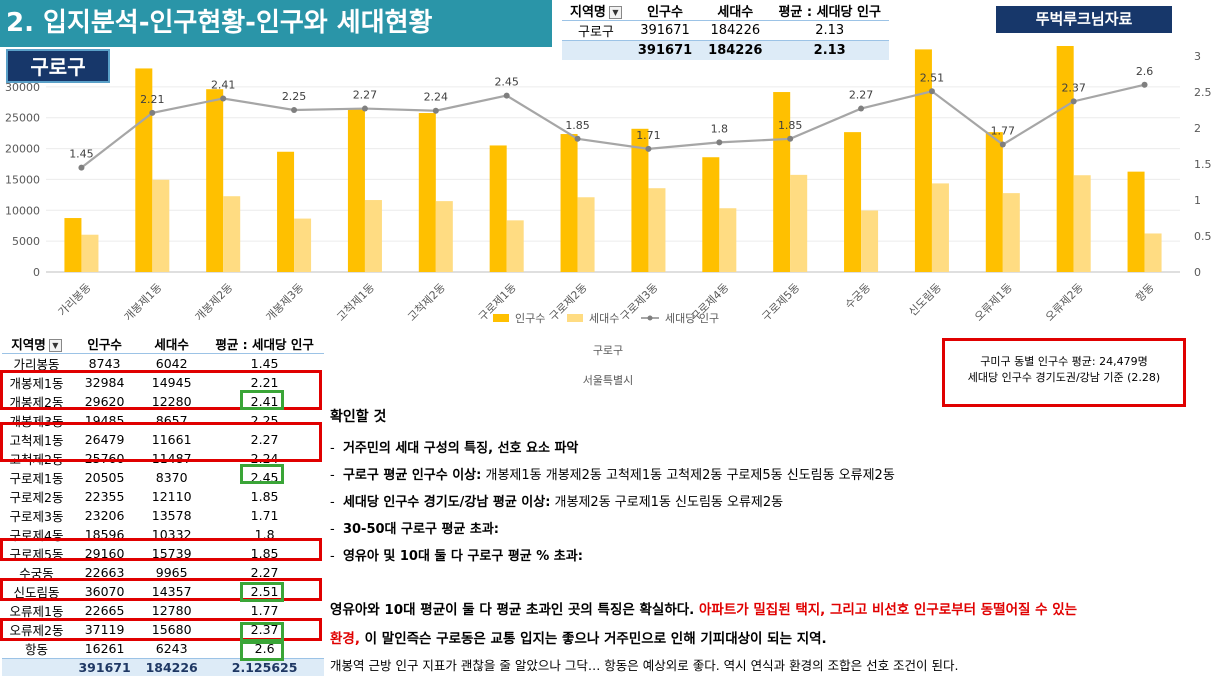  What do you see at coordinates (26, 241) in the screenshot?
I see `y-left-tick-label: 5000` at bounding box center [26, 241].